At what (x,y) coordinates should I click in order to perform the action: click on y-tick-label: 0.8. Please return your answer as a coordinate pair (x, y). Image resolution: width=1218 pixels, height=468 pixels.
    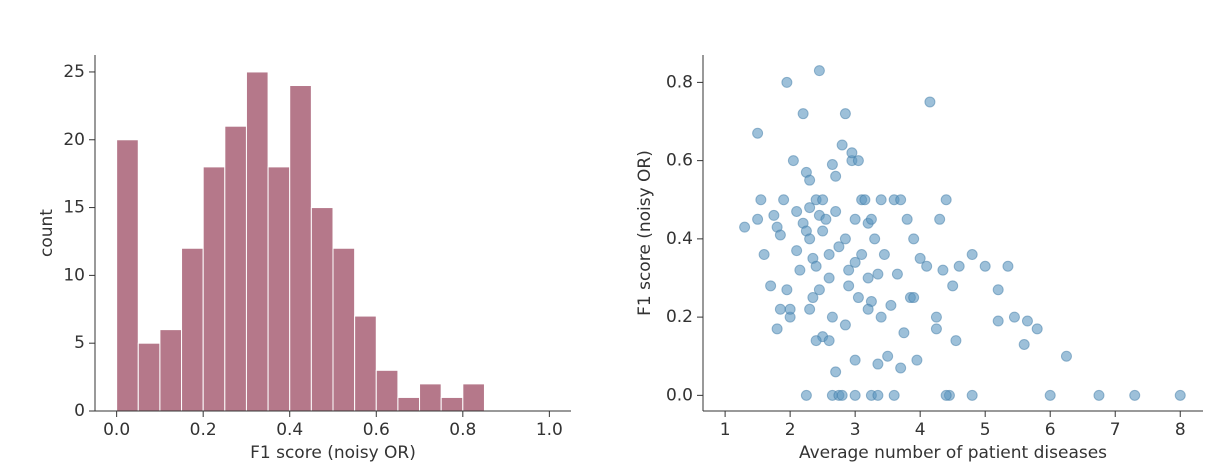
    Looking at the image, I should click on (679, 82).